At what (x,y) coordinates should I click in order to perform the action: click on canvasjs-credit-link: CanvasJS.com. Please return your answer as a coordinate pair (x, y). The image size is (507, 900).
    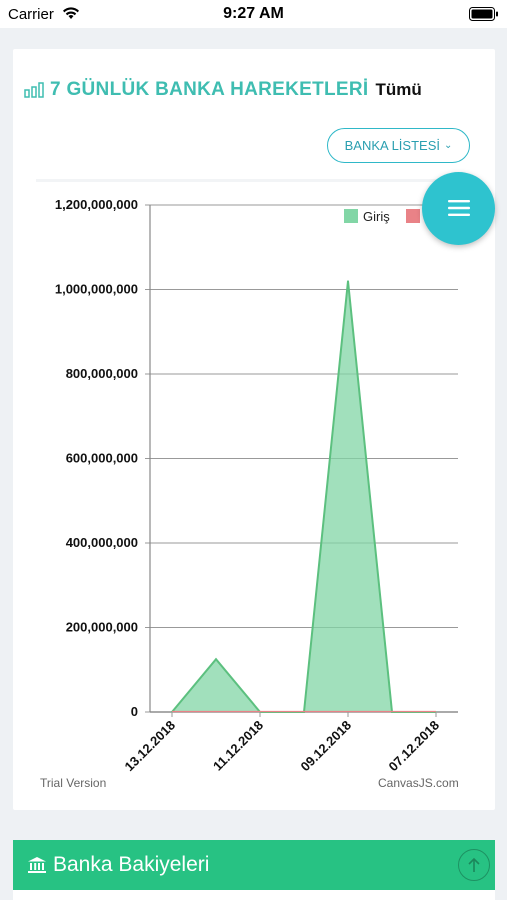
    Looking at the image, I should click on (418, 783).